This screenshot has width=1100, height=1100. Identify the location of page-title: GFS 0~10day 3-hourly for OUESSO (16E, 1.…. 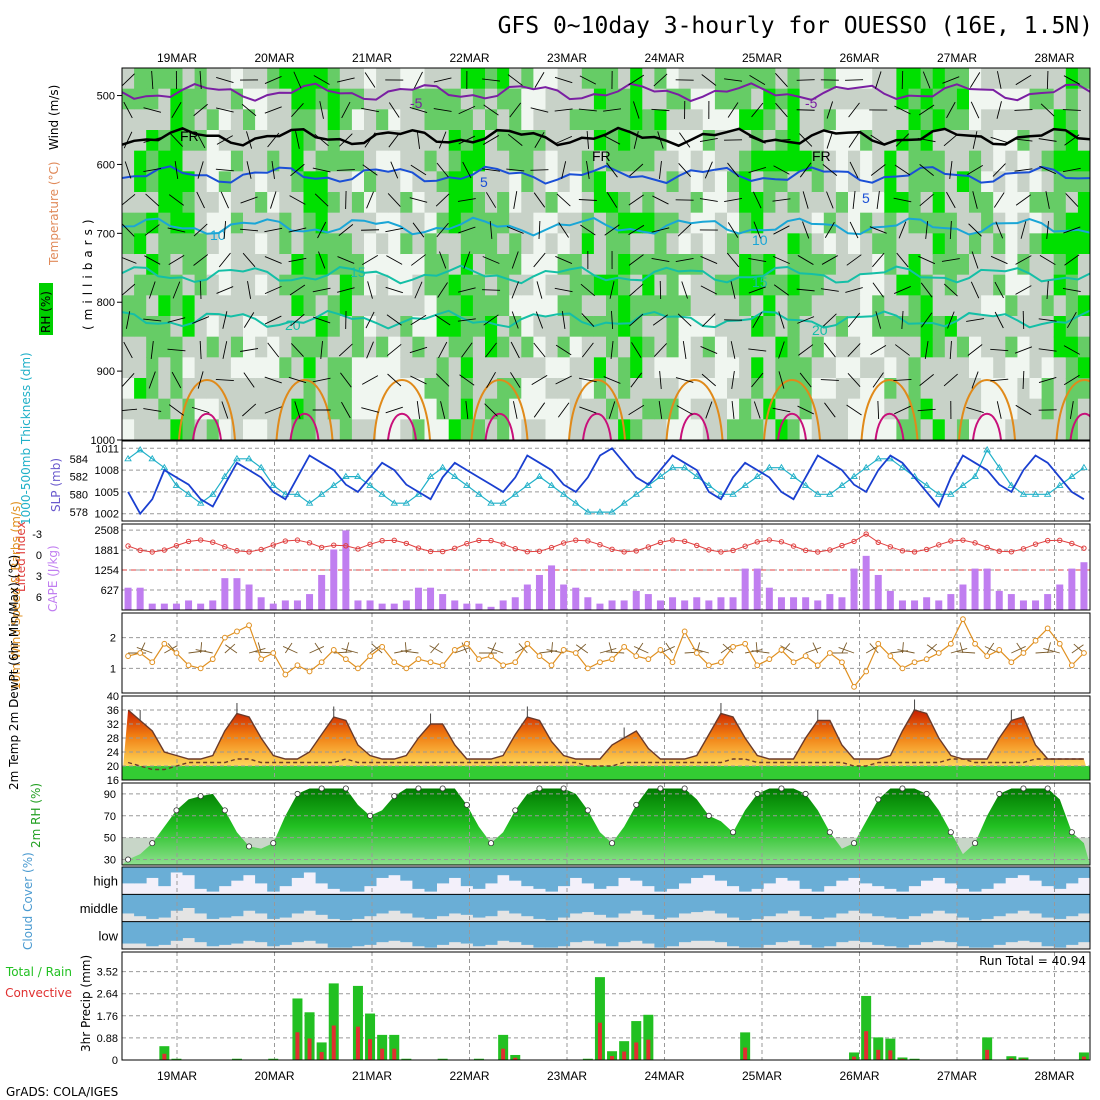
(795, 26).